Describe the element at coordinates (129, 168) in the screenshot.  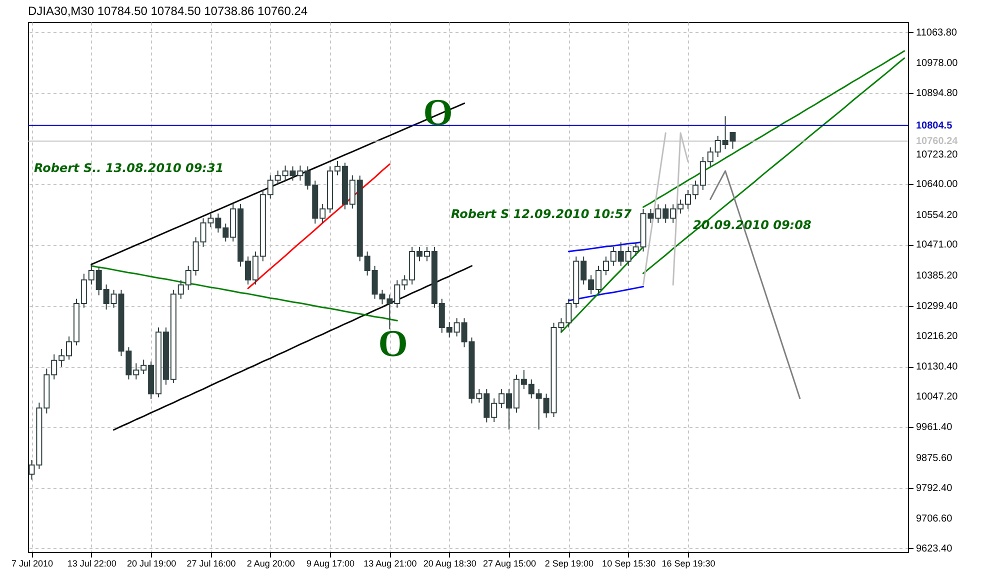
I see `annotation: Robert S.. 13.08.2010 09:31` at that location.